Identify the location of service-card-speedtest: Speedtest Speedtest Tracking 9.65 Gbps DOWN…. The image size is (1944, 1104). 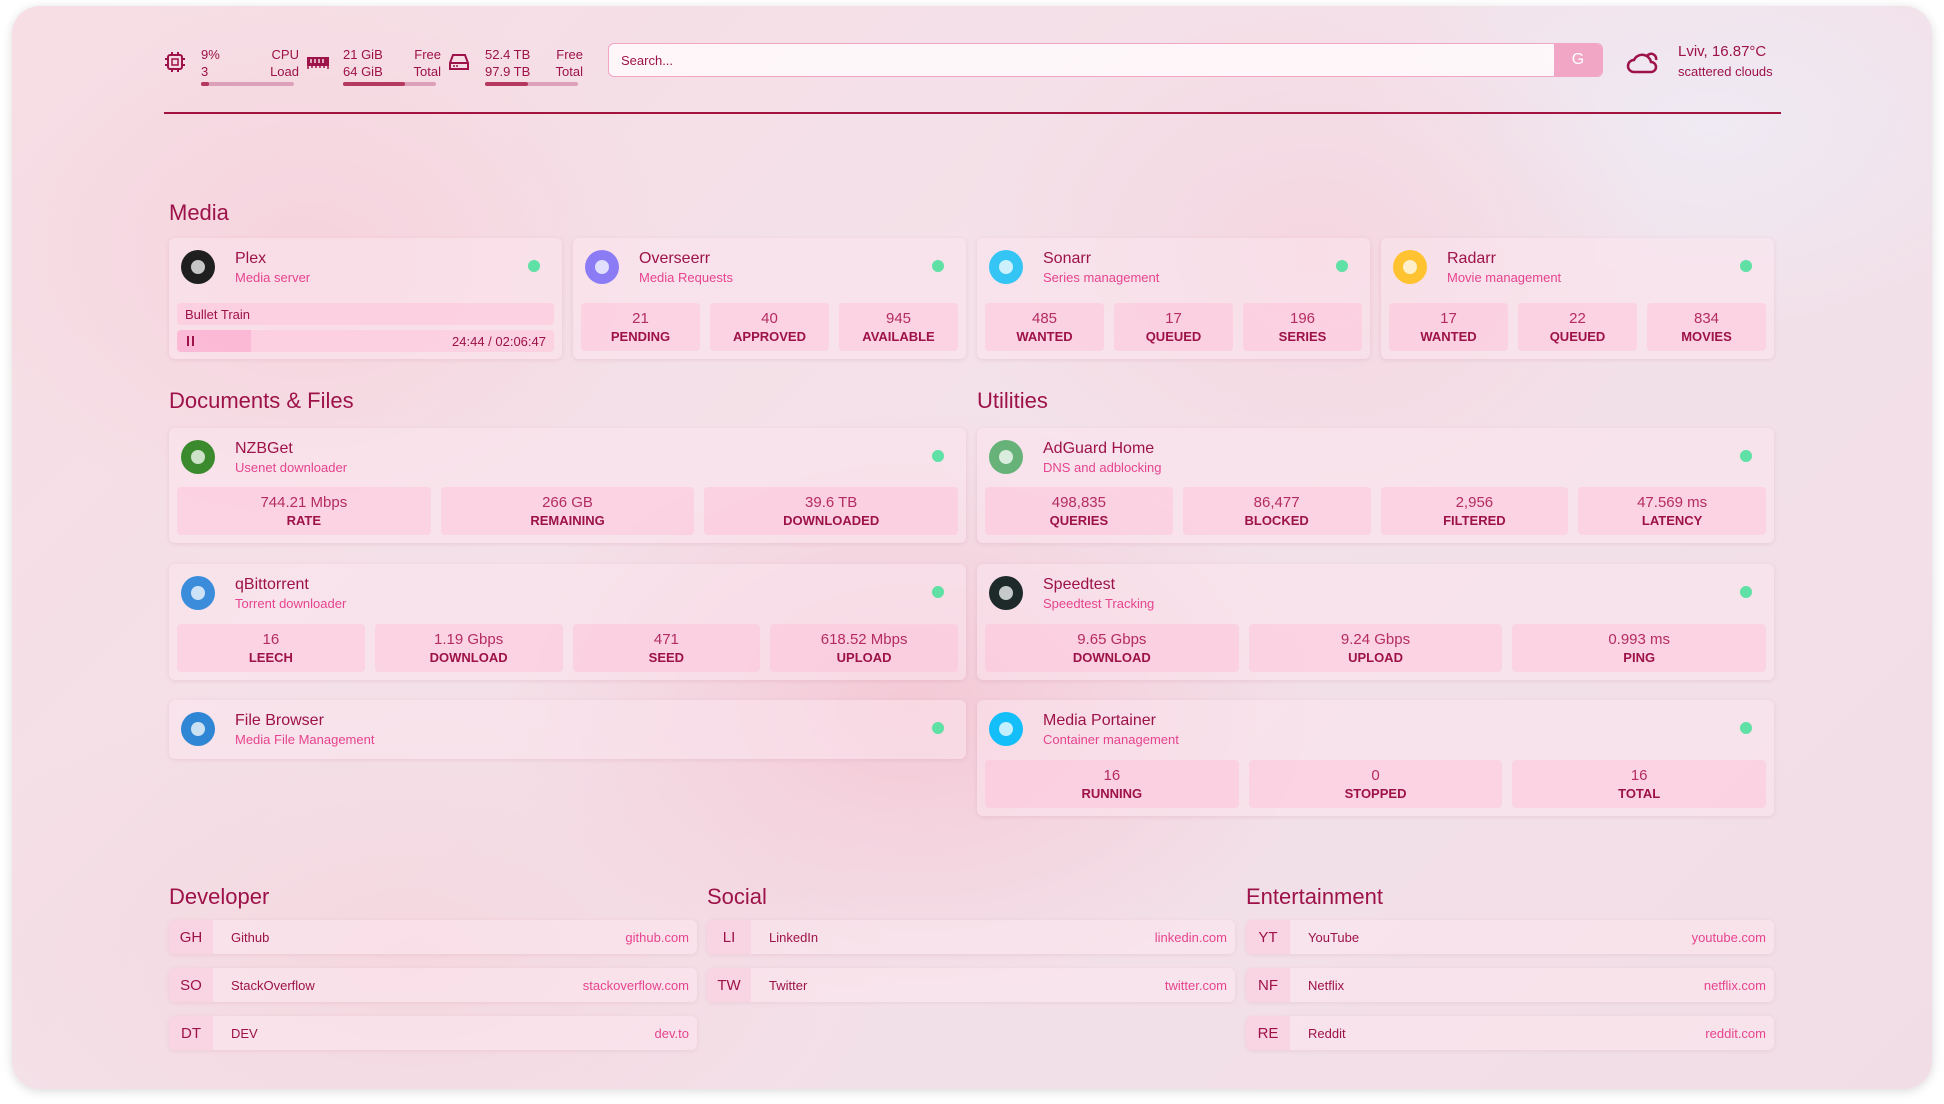
(1375, 622).